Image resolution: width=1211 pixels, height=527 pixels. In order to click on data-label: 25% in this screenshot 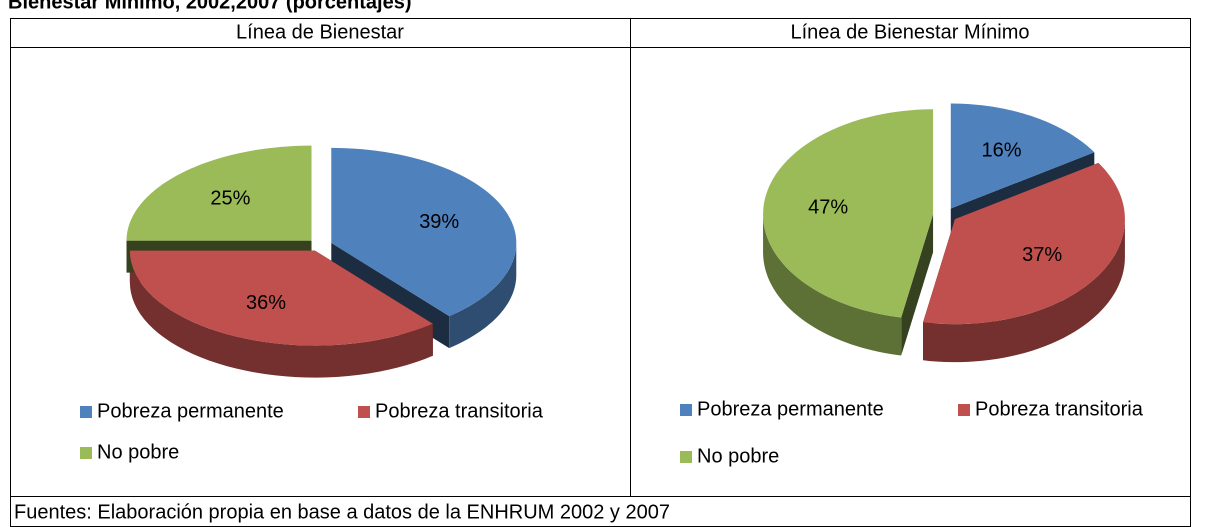, I will do `click(230, 198)`.